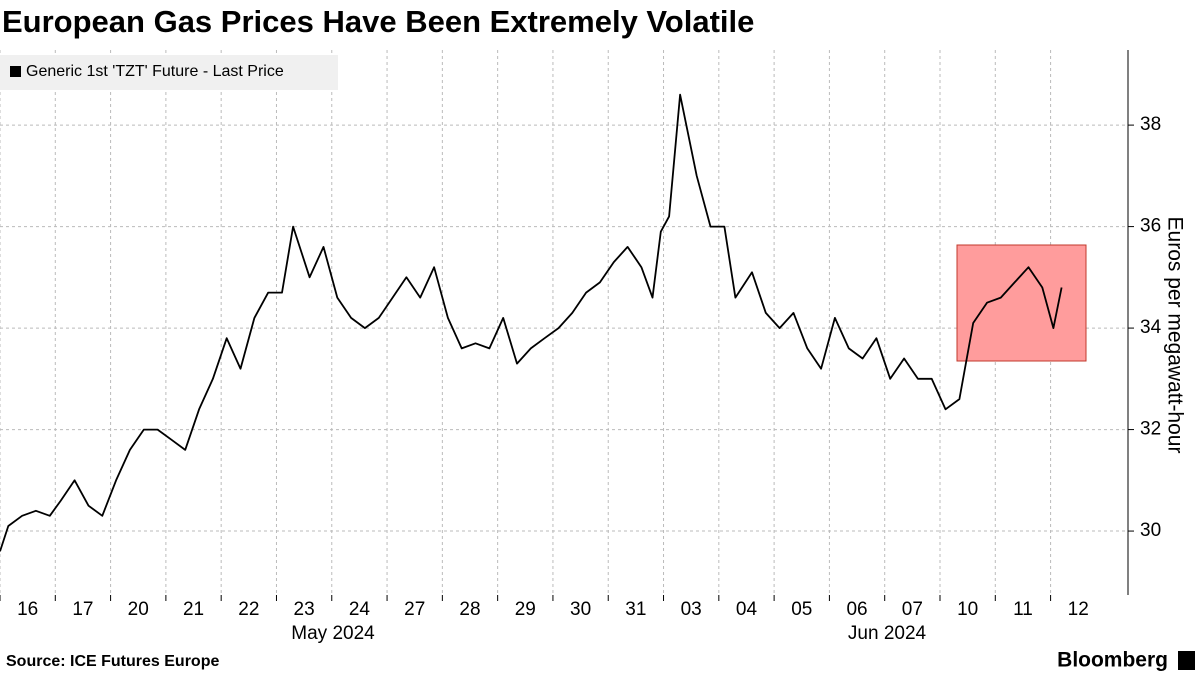 The width and height of the screenshot is (1200, 675). I want to click on x-tick-label: 17, so click(82, 609).